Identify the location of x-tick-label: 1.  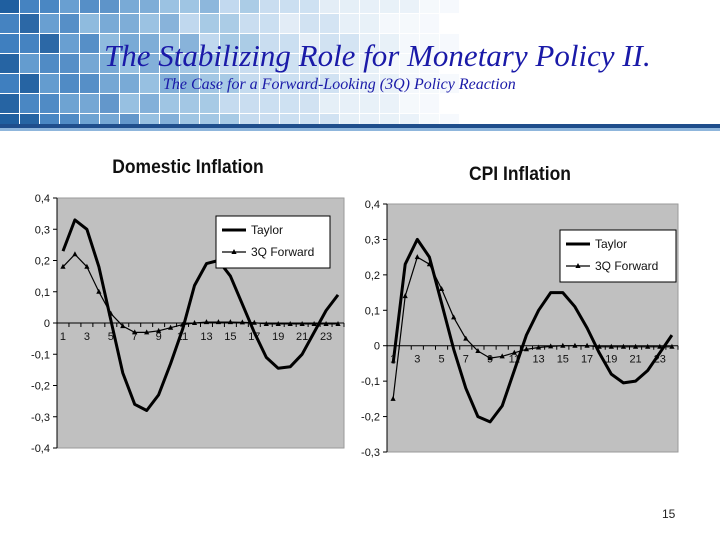
(63, 337).